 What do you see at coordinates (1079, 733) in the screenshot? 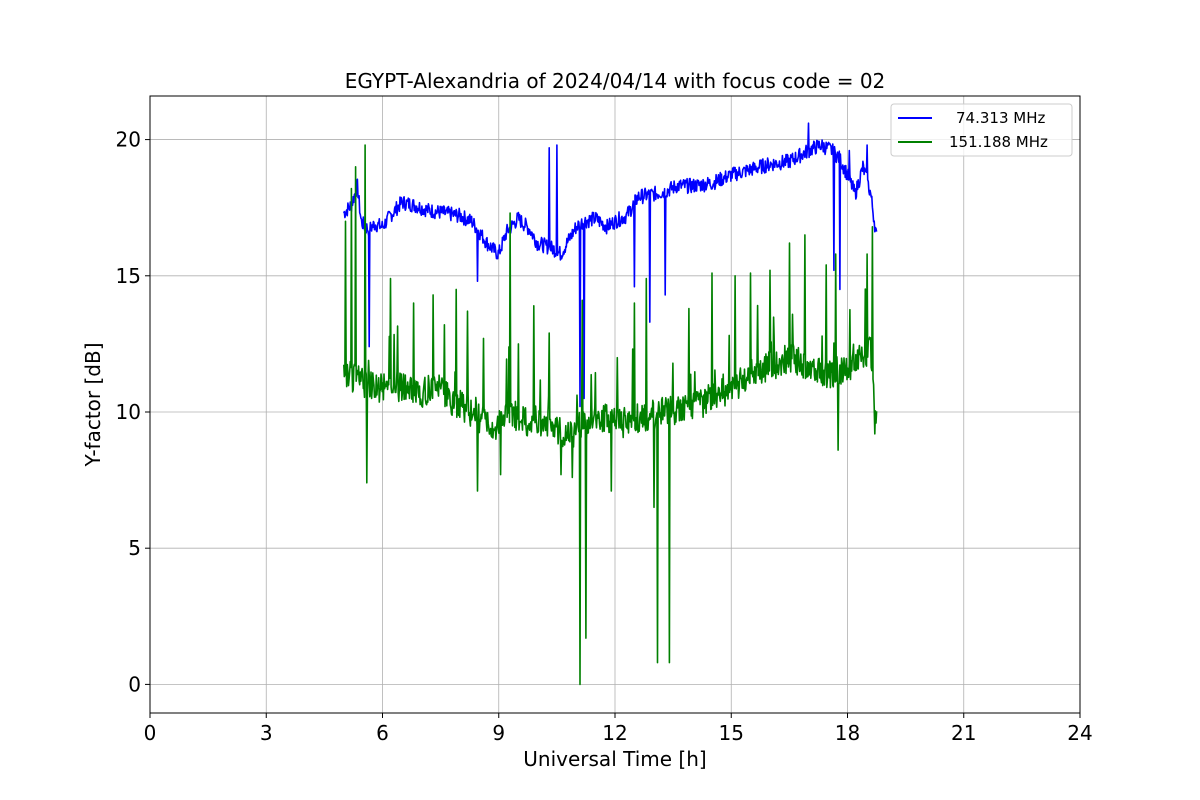
I see `x-tick-label: 24` at bounding box center [1079, 733].